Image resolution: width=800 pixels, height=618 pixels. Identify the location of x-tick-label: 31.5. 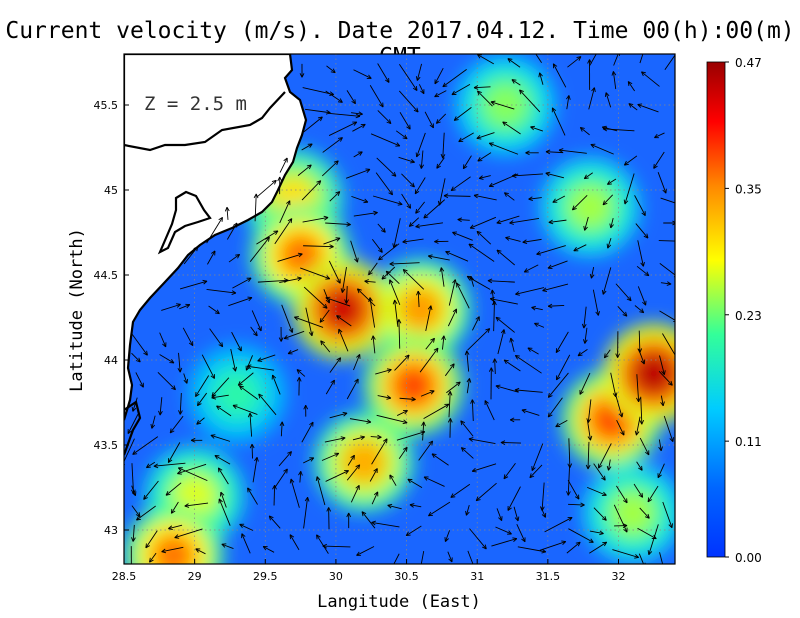
(548, 576).